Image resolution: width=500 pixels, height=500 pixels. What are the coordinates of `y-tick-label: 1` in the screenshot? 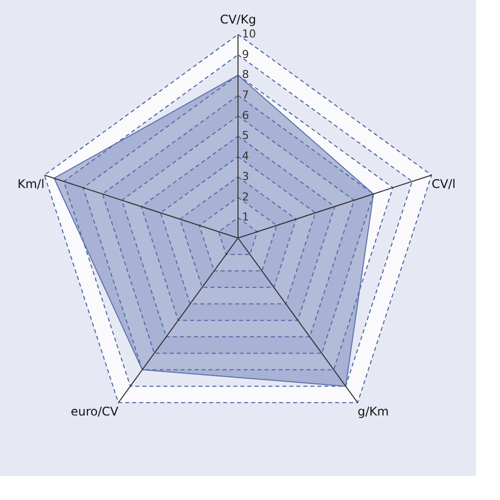 It's located at (245, 217).